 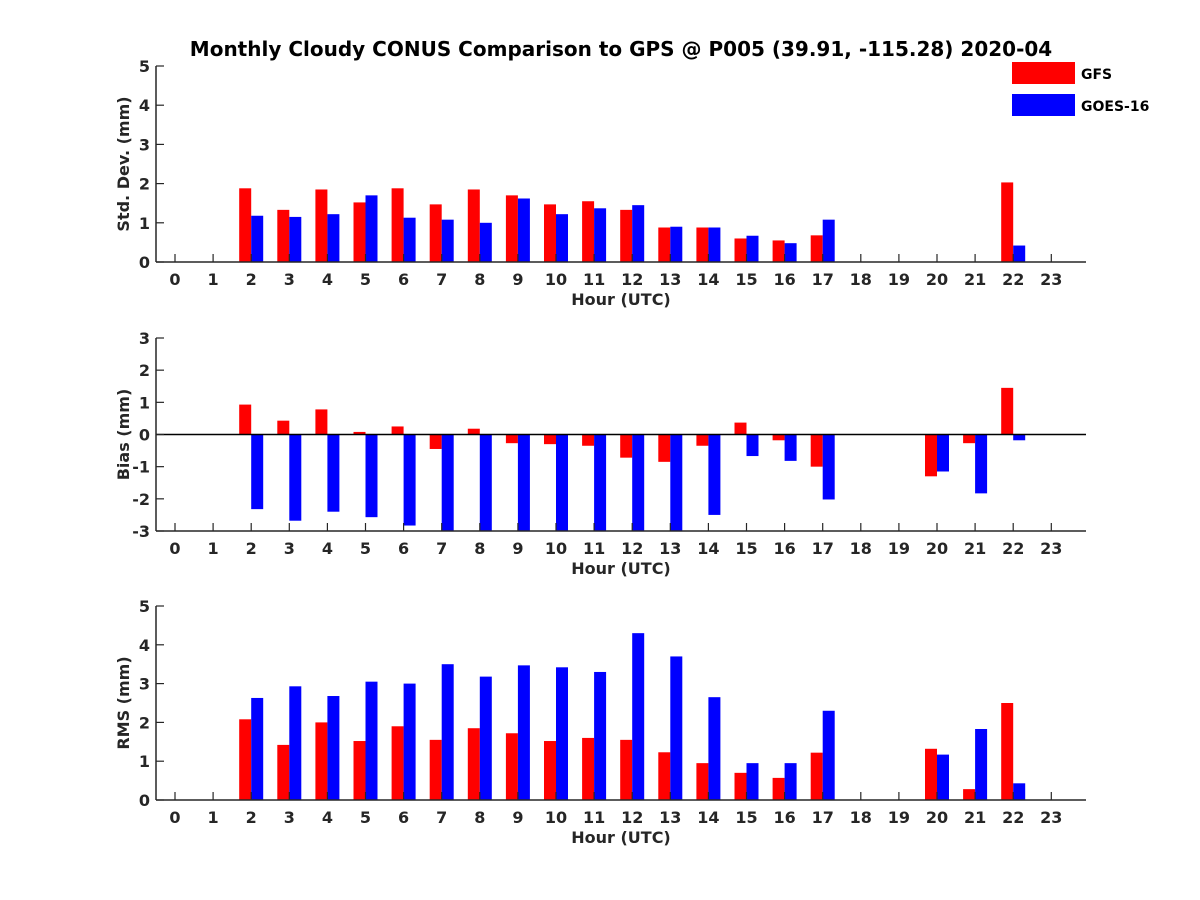 What do you see at coordinates (144, 684) in the screenshot?
I see `panel2-y-tick-label-3: 3` at bounding box center [144, 684].